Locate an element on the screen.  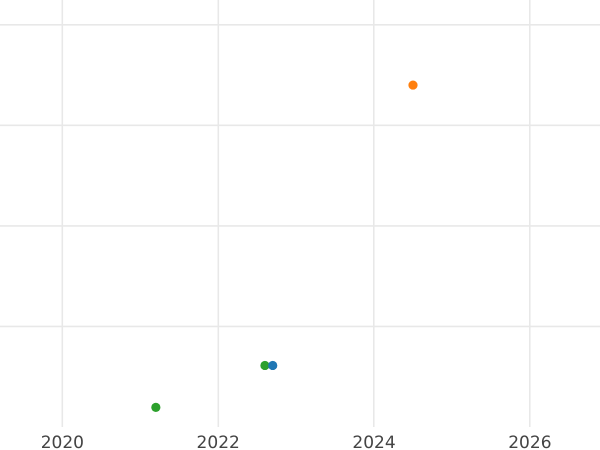
x-tick-label: 2026 is located at coordinates (530, 441).